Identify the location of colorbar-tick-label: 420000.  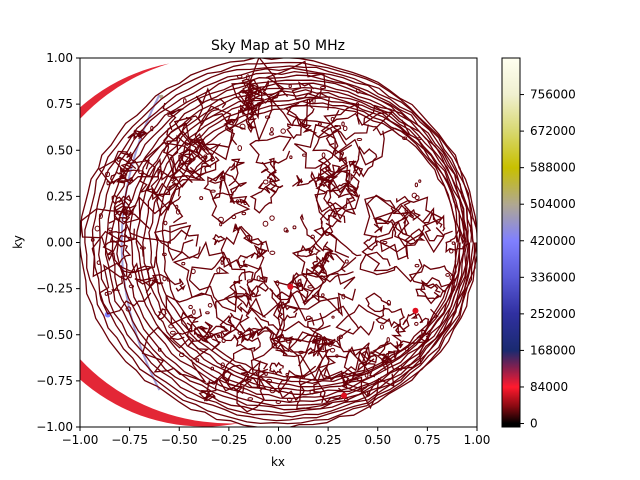
(553, 241).